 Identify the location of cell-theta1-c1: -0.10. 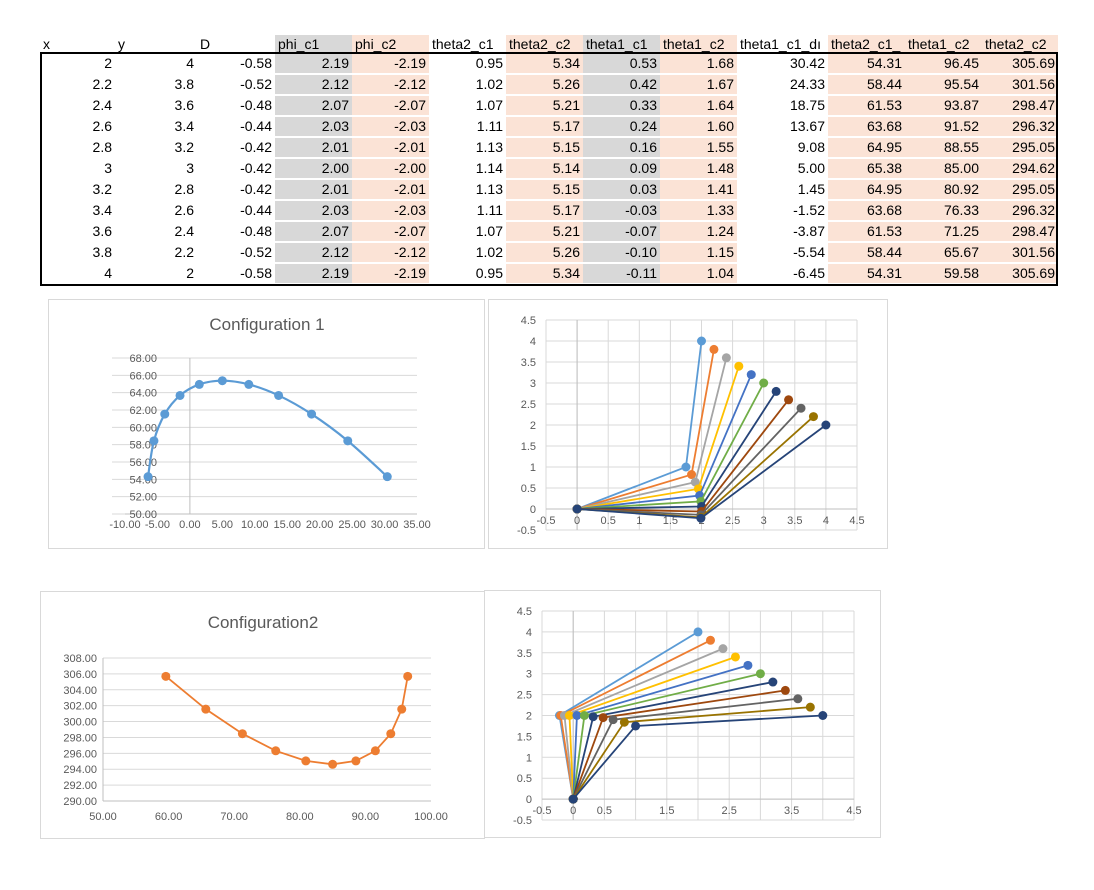
(621, 252).